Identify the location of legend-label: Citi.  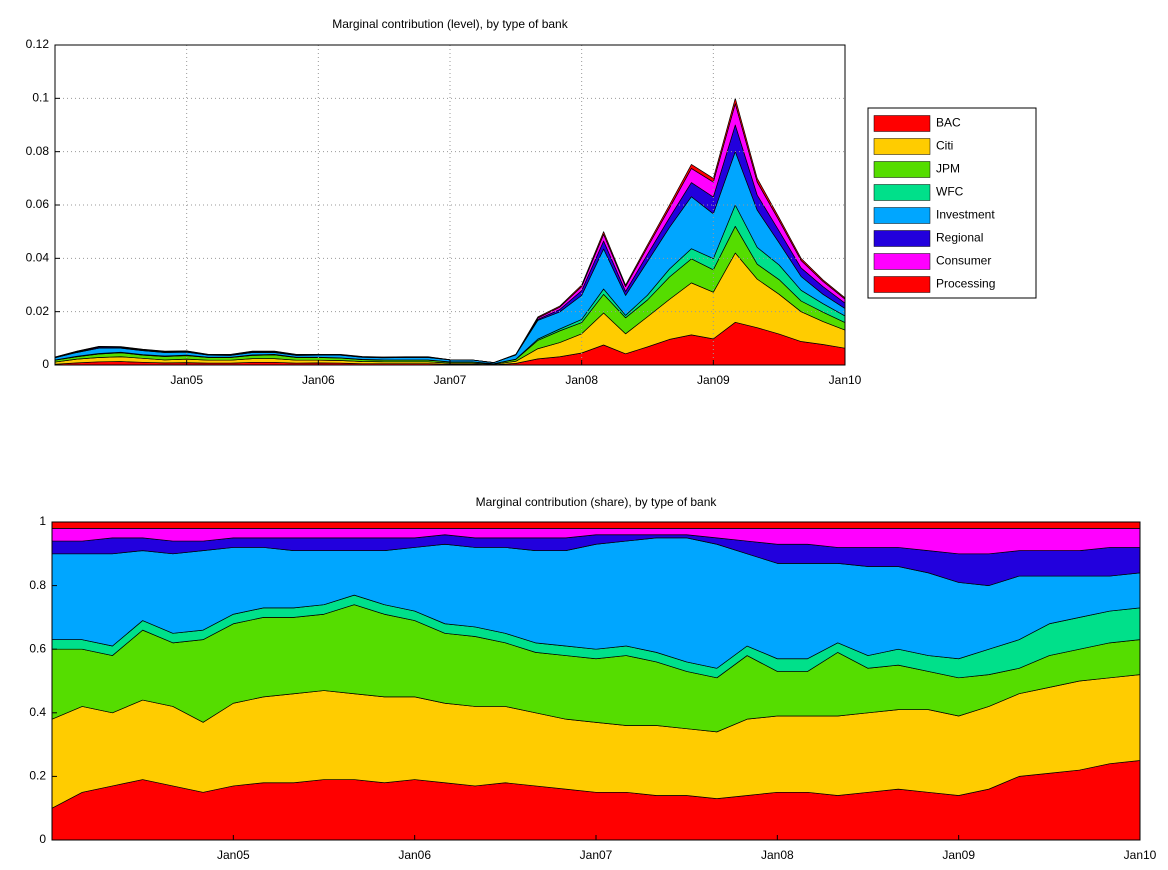
(944, 146).